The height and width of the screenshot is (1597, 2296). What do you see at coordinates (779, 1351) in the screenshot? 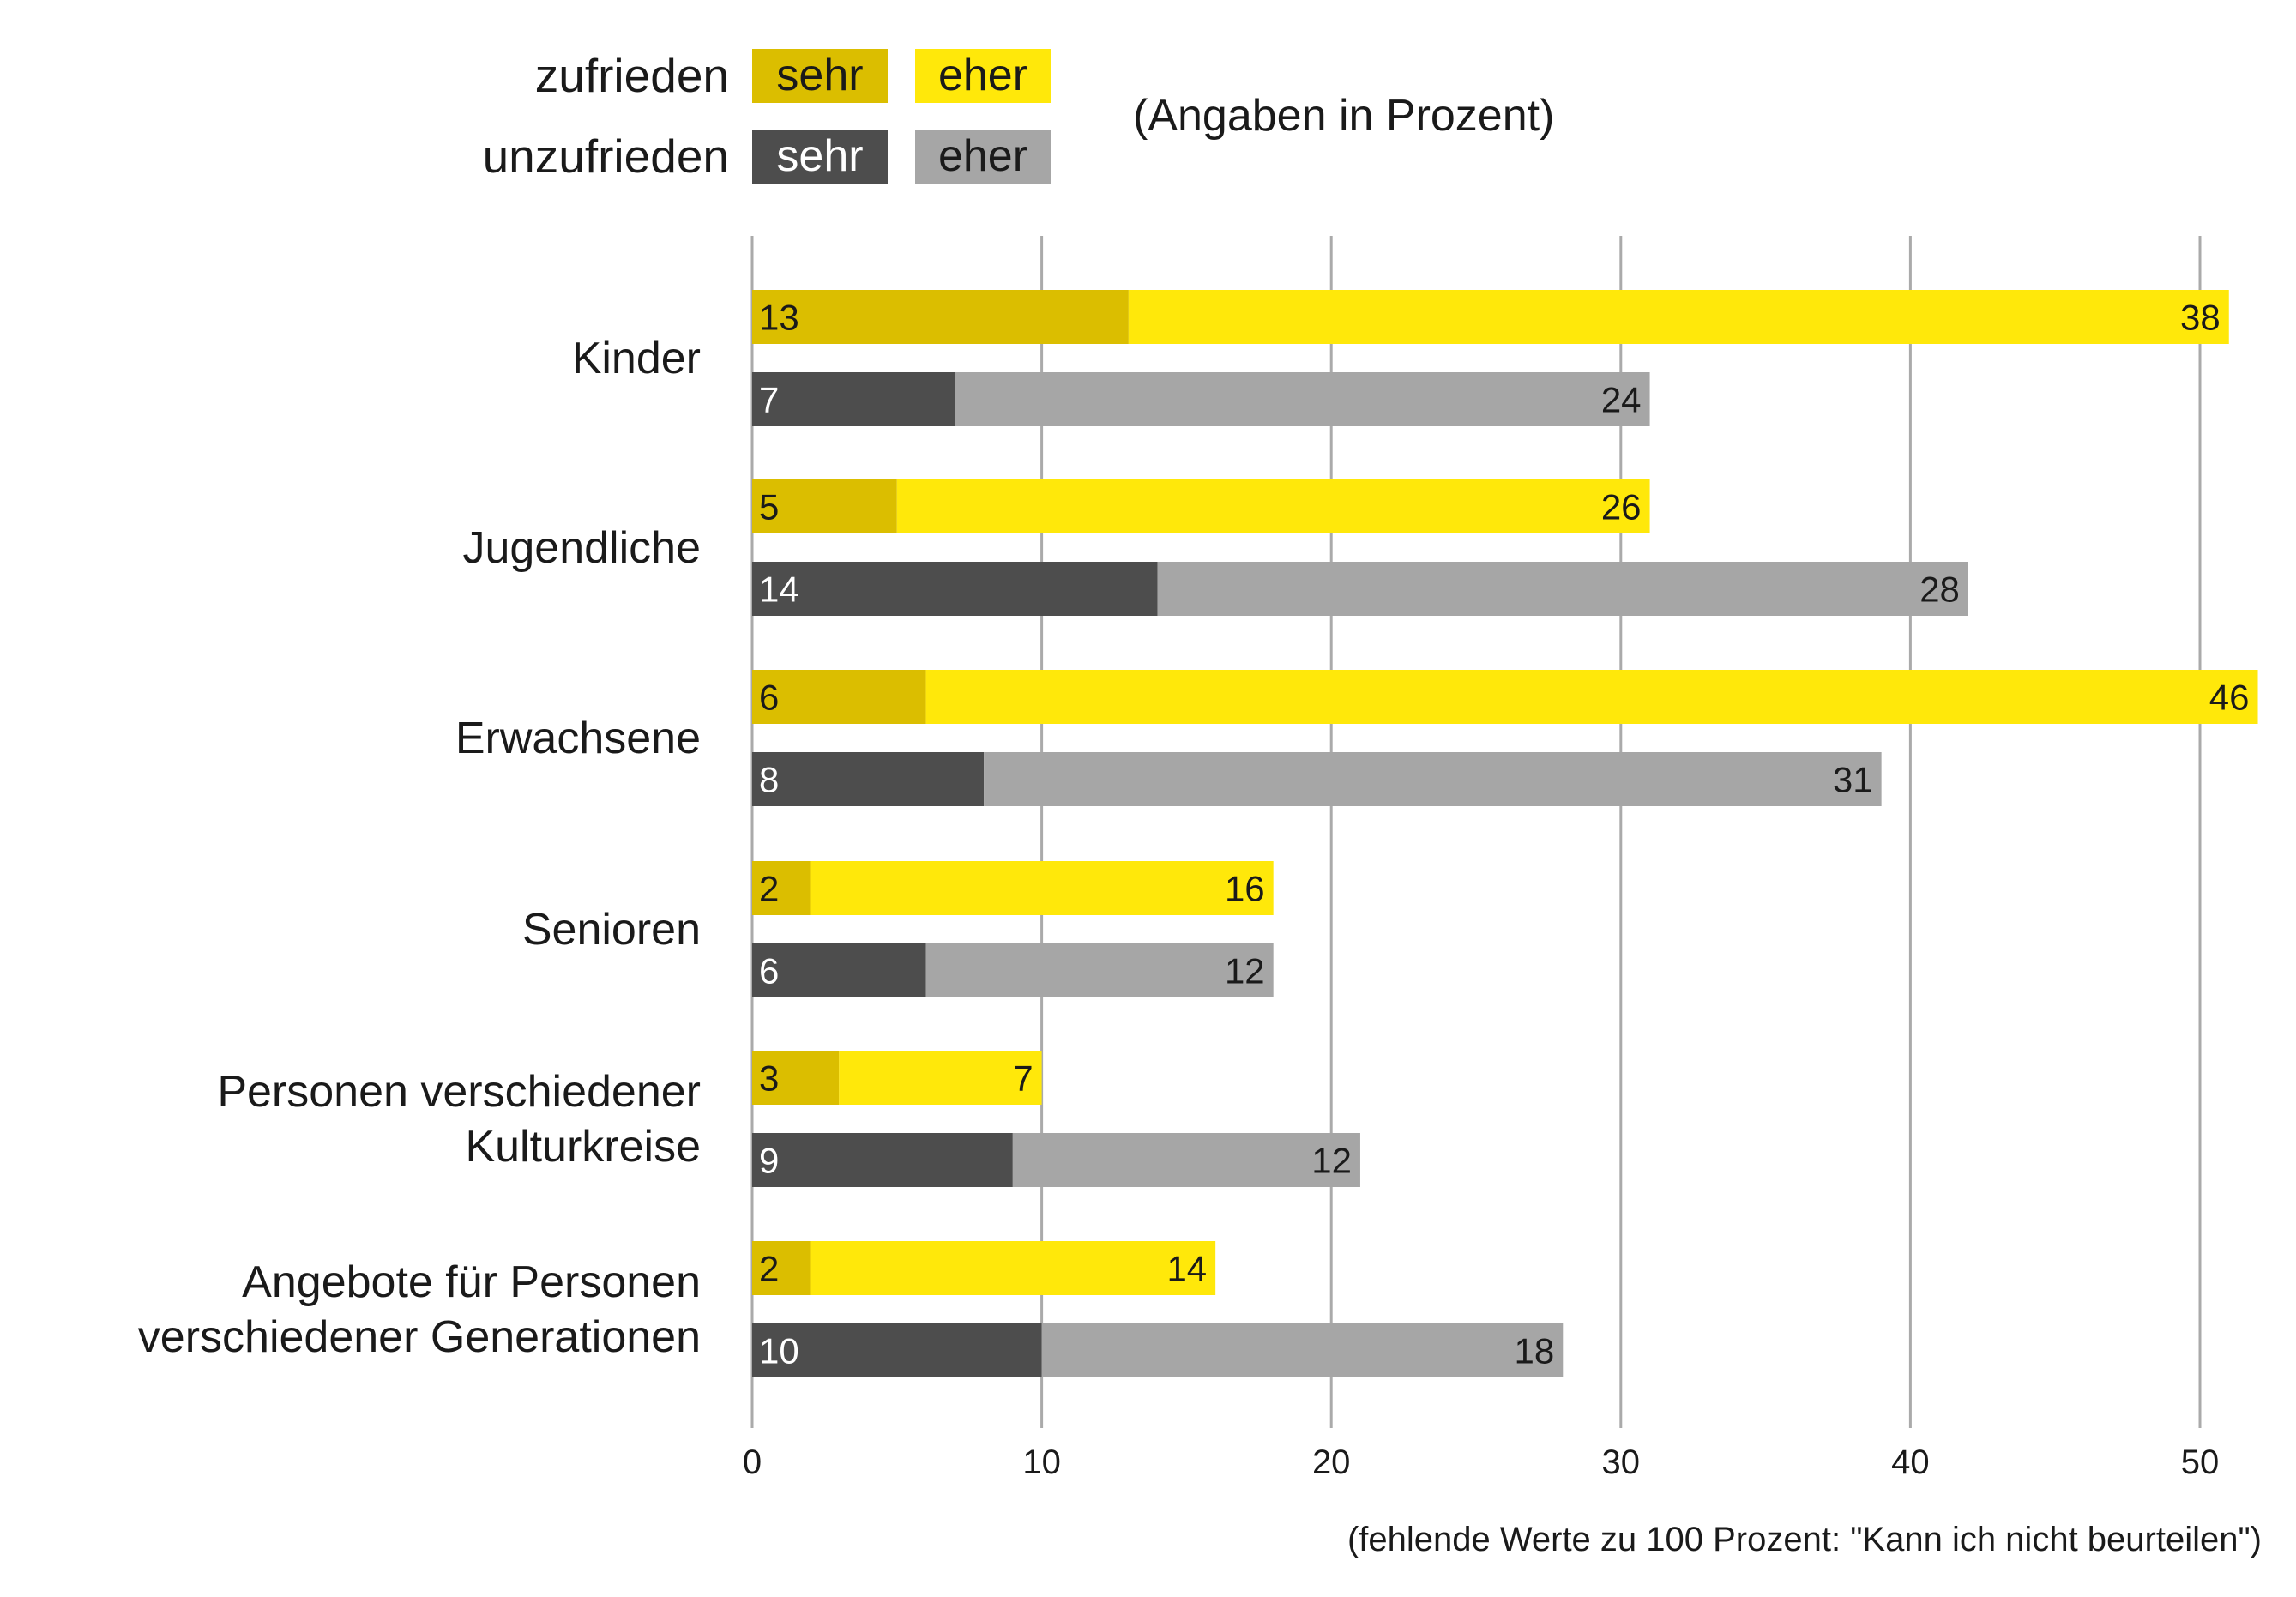
I see `bar-label-unzufrieden-sehr: 10` at bounding box center [779, 1351].